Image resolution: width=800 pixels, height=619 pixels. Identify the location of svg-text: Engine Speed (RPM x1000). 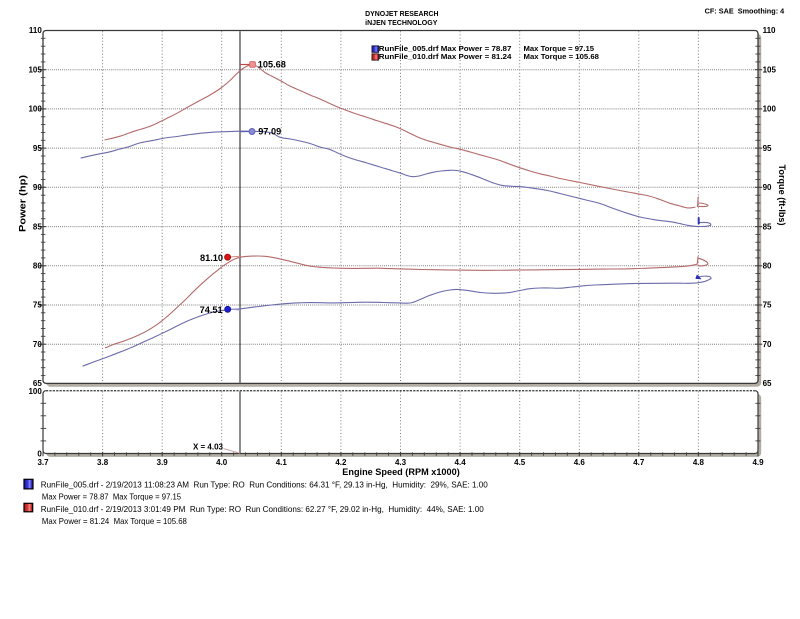
(401, 472).